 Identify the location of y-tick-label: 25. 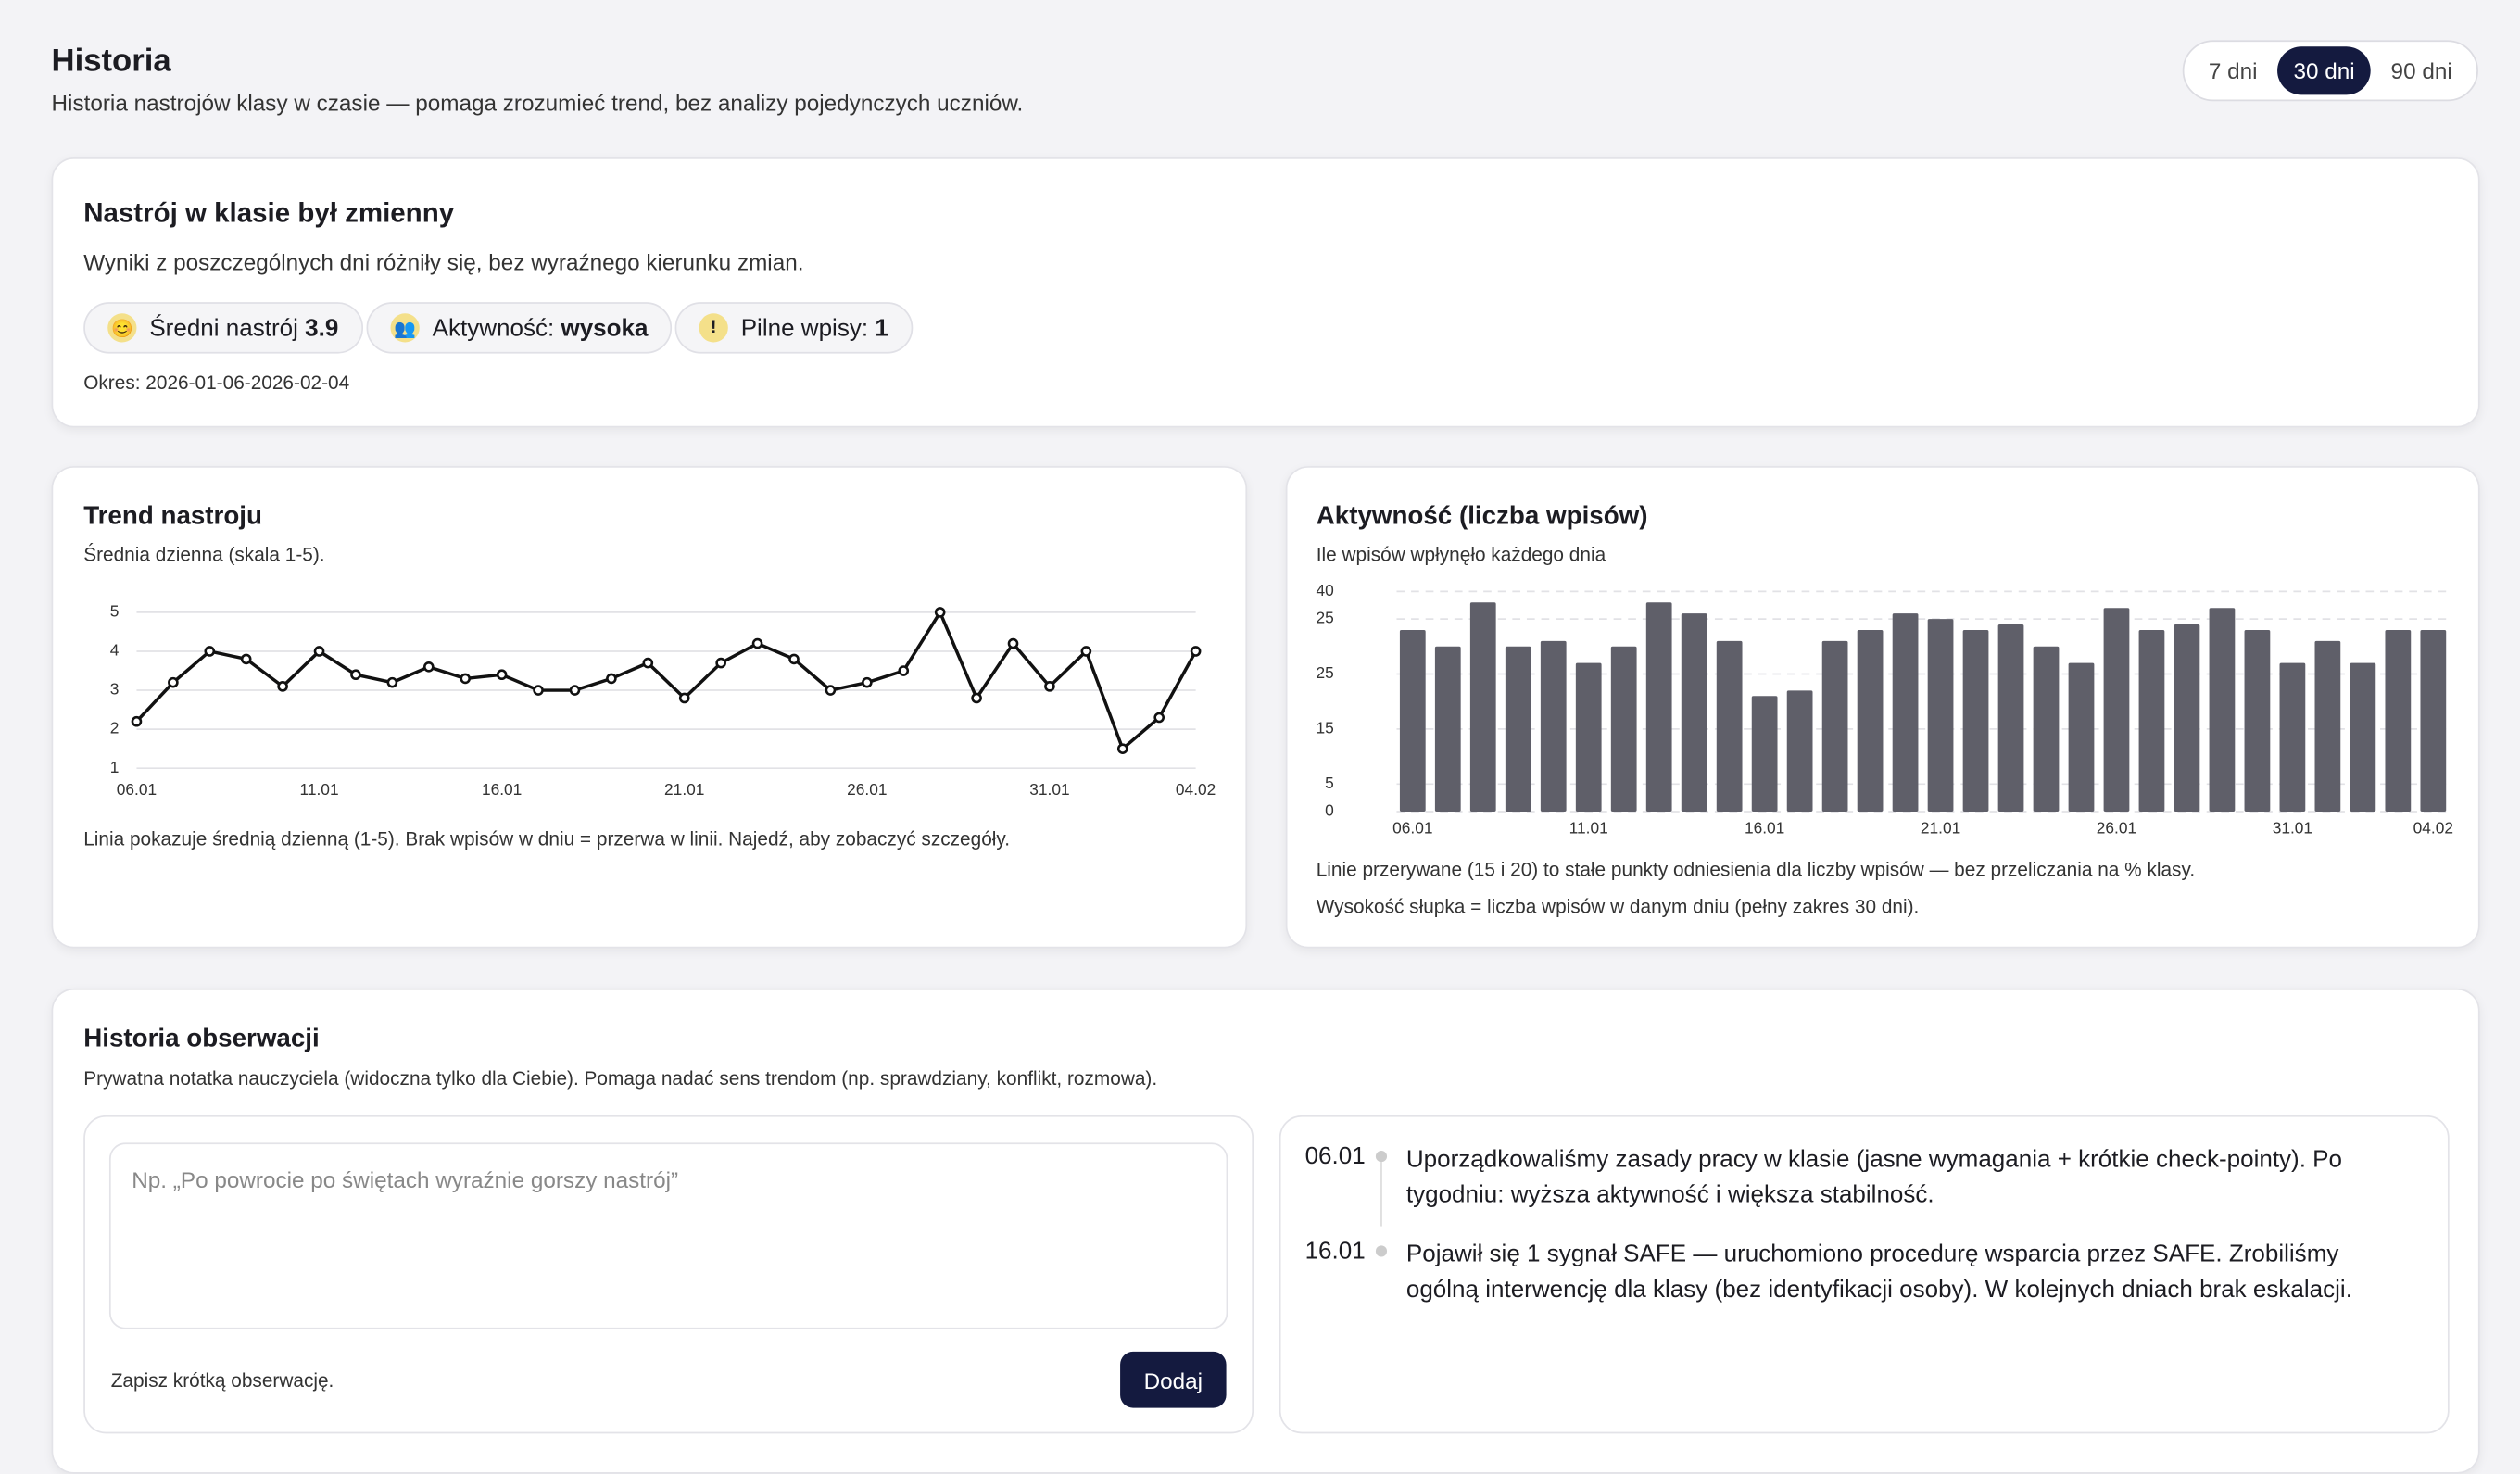
(1325, 618).